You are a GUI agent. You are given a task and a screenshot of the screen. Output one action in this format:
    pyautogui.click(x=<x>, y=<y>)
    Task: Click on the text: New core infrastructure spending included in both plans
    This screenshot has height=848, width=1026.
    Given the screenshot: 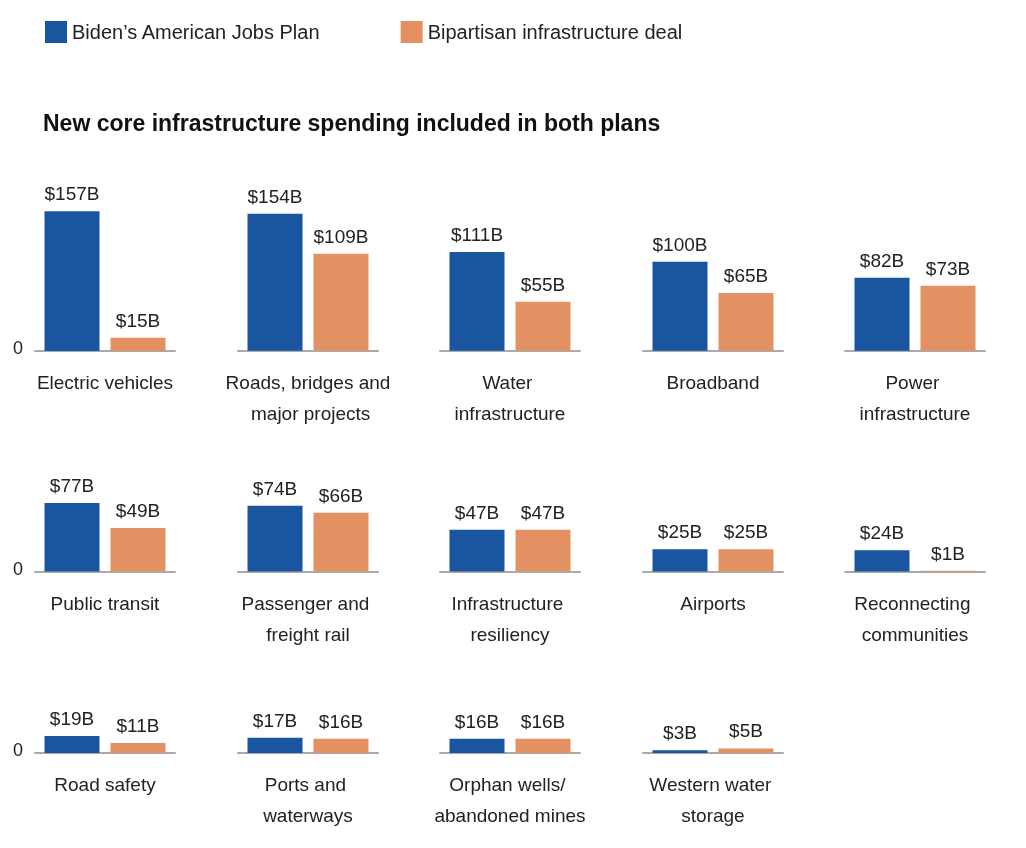 What is the action you would take?
    pyautogui.click(x=352, y=122)
    